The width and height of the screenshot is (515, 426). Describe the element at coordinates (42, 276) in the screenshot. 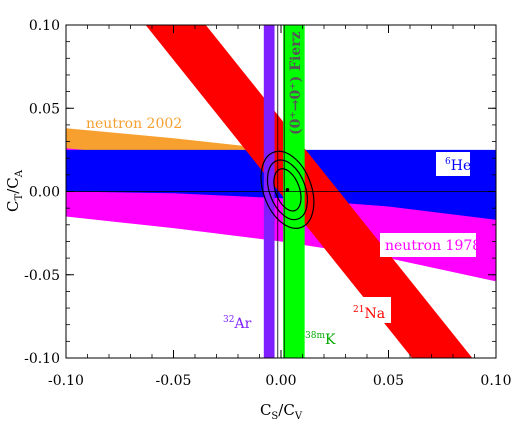

I see `y-tick-label-1: -0.05` at that location.